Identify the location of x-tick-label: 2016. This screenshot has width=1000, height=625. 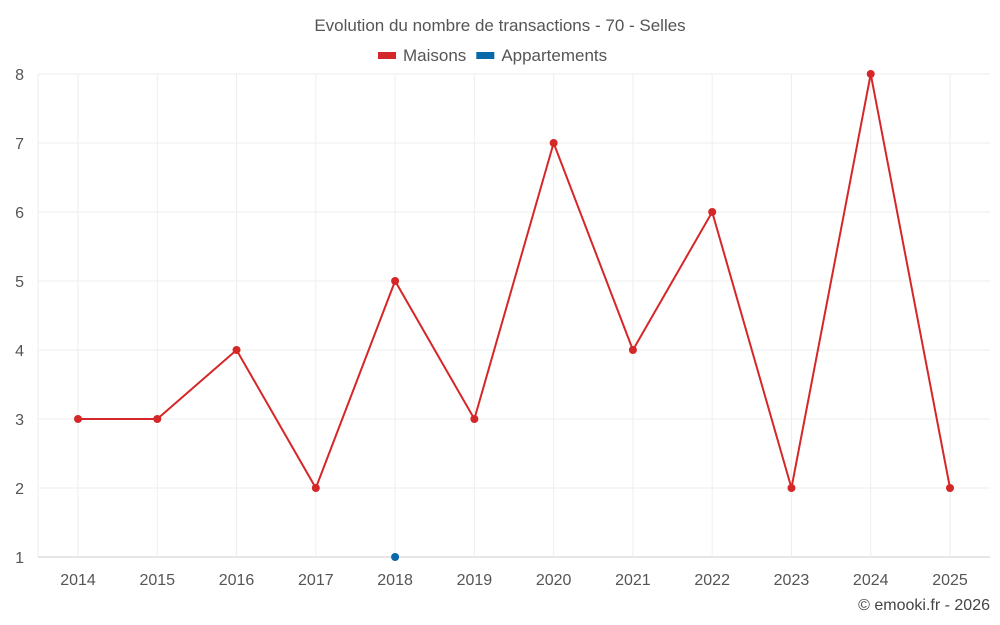
(237, 580).